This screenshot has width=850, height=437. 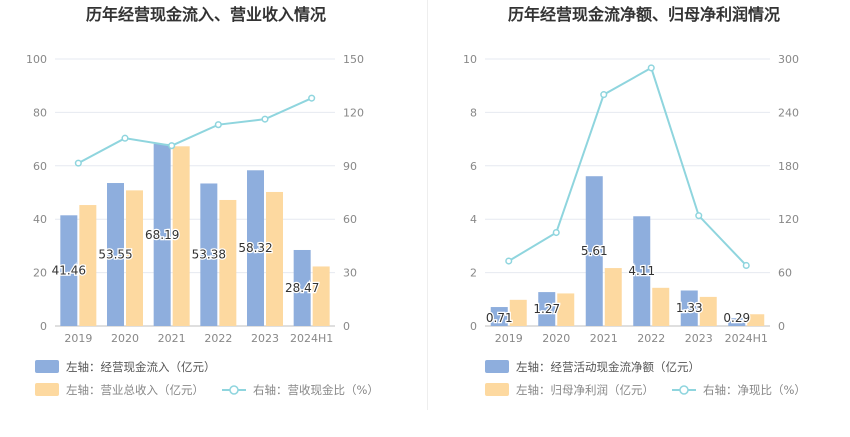 I want to click on legend-item: 左轴：归母净利润（亿元）, so click(x=569, y=390).